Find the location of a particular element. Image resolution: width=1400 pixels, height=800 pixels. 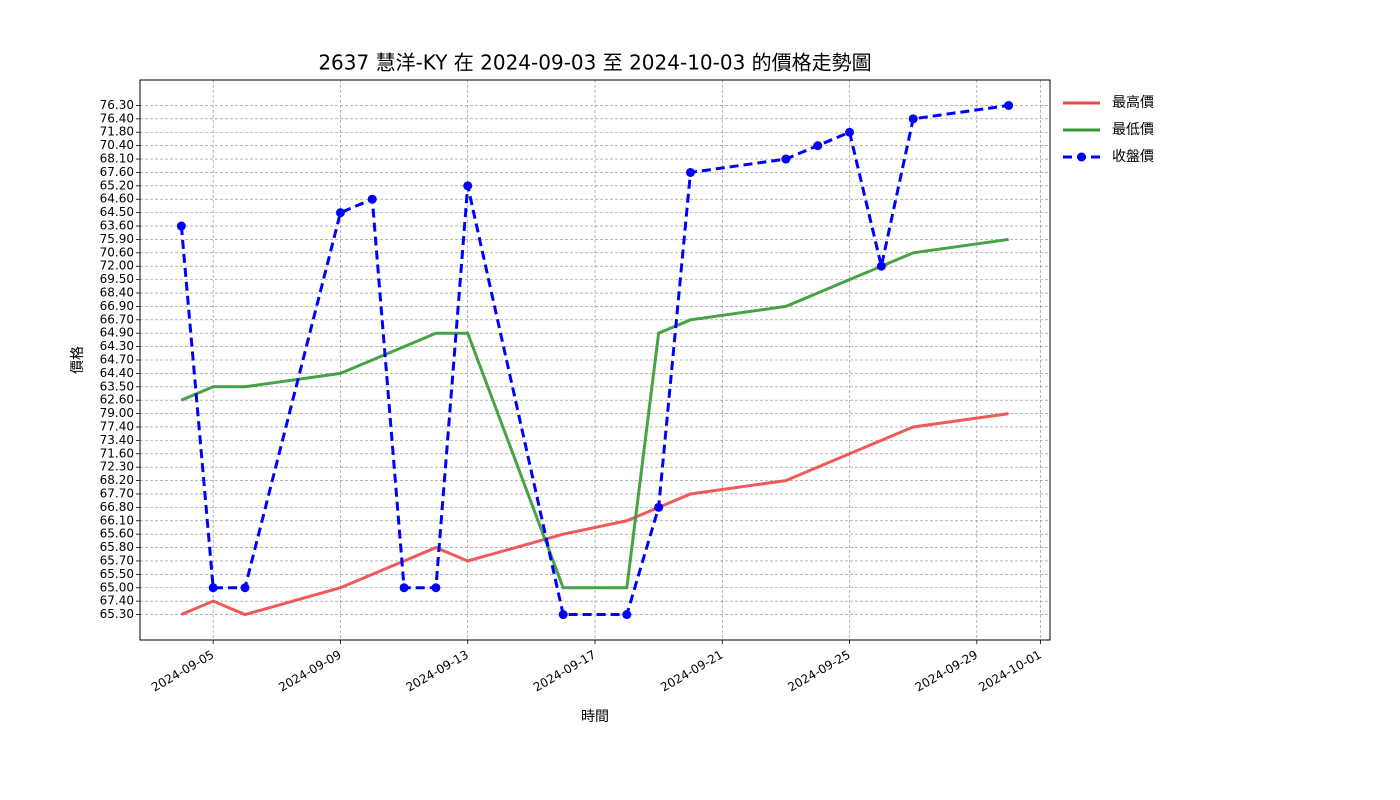

y-tick-label: 70.60 is located at coordinates (117, 252).